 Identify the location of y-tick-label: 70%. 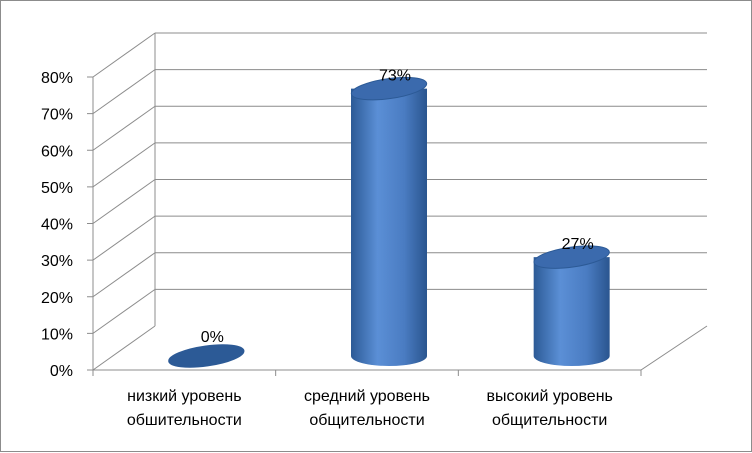
(57, 115).